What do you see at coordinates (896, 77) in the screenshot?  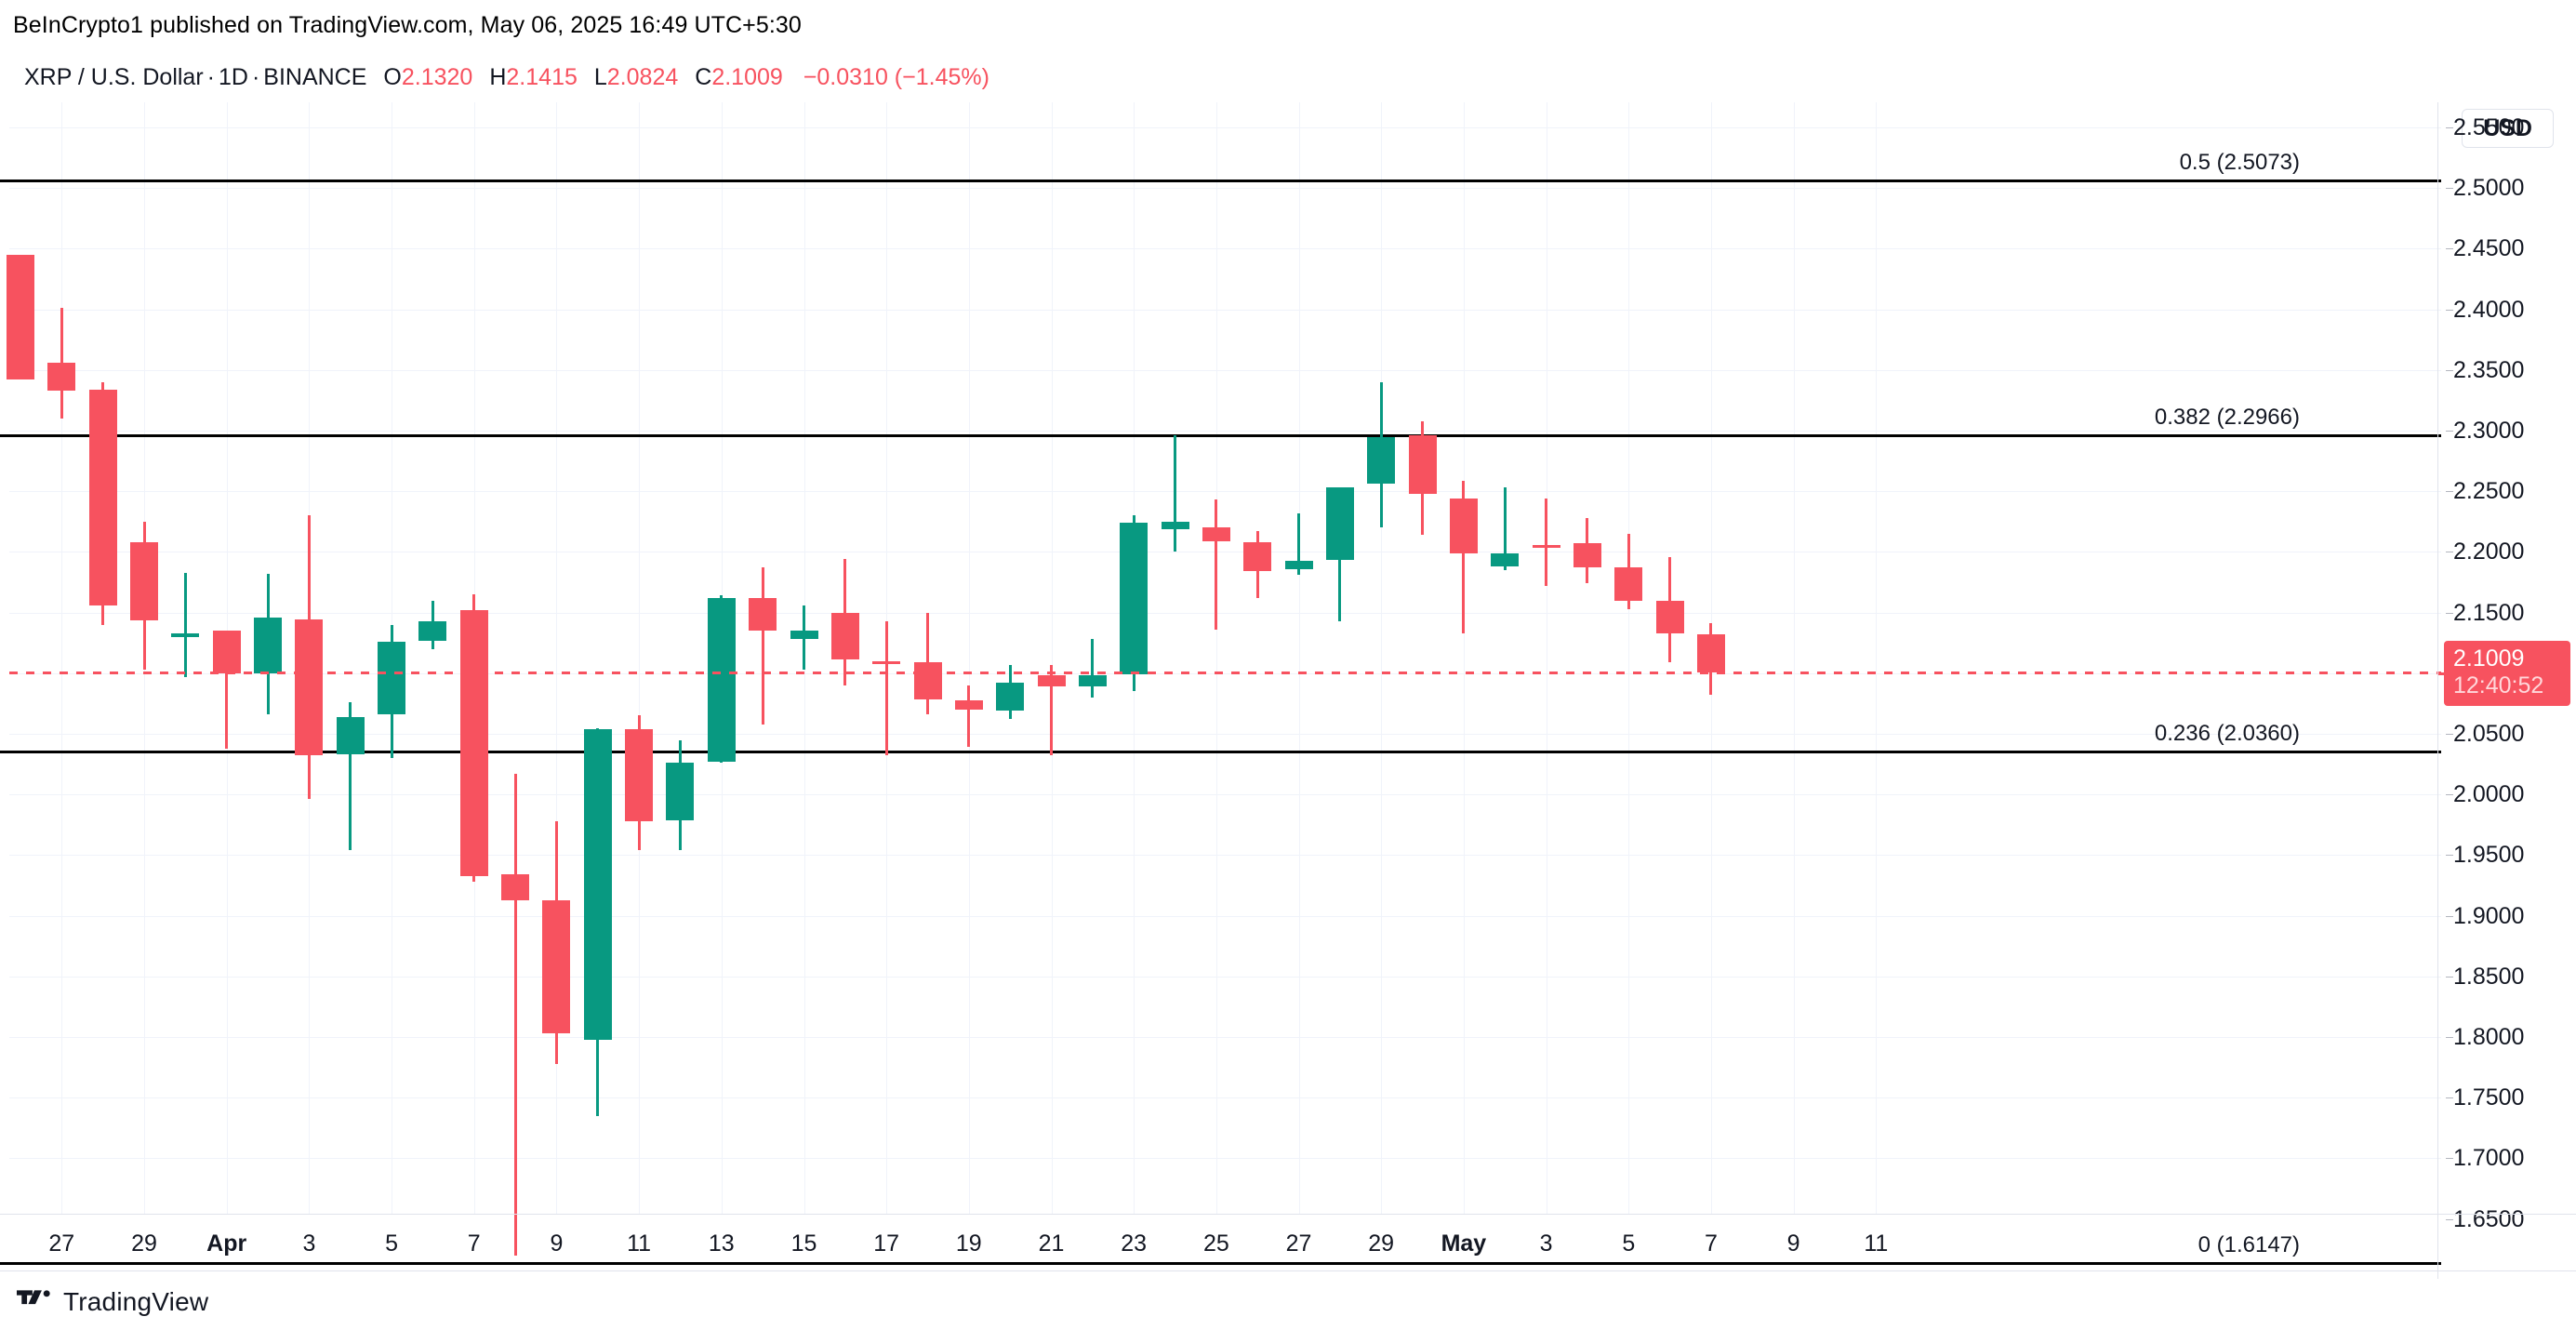 I see `legend-change: −0.0310 (−1.45%)` at bounding box center [896, 77].